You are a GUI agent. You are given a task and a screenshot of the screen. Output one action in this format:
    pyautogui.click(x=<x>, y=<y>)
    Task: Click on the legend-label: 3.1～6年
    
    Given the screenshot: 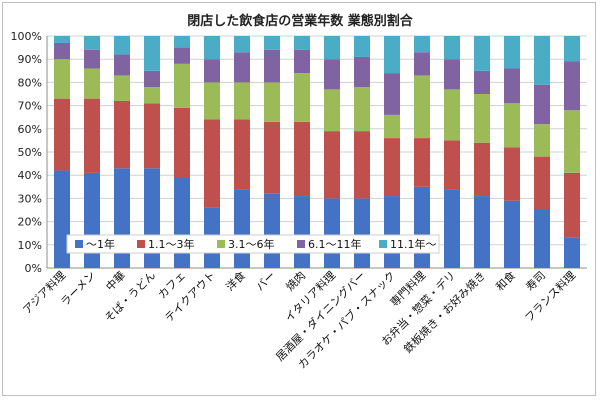 What is the action you would take?
    pyautogui.click(x=251, y=244)
    